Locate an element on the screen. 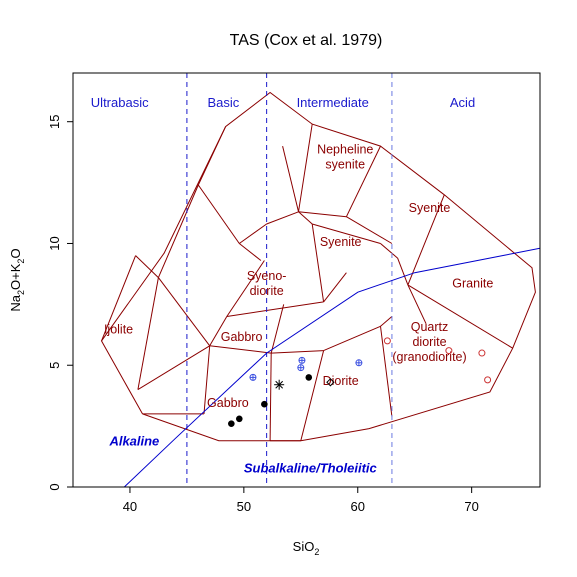 The image size is (577, 577). y-axis-label: Na2O+K2O is located at coordinates (17, 279).